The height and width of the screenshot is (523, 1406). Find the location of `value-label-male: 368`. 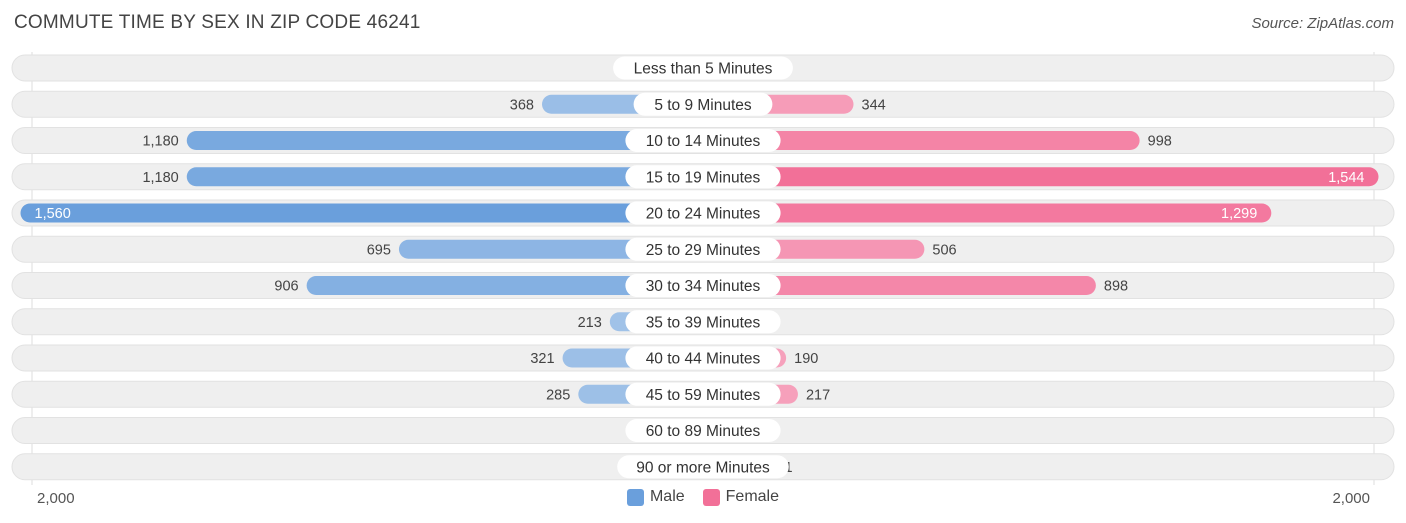

value-label-male: 368 is located at coordinates (522, 105).